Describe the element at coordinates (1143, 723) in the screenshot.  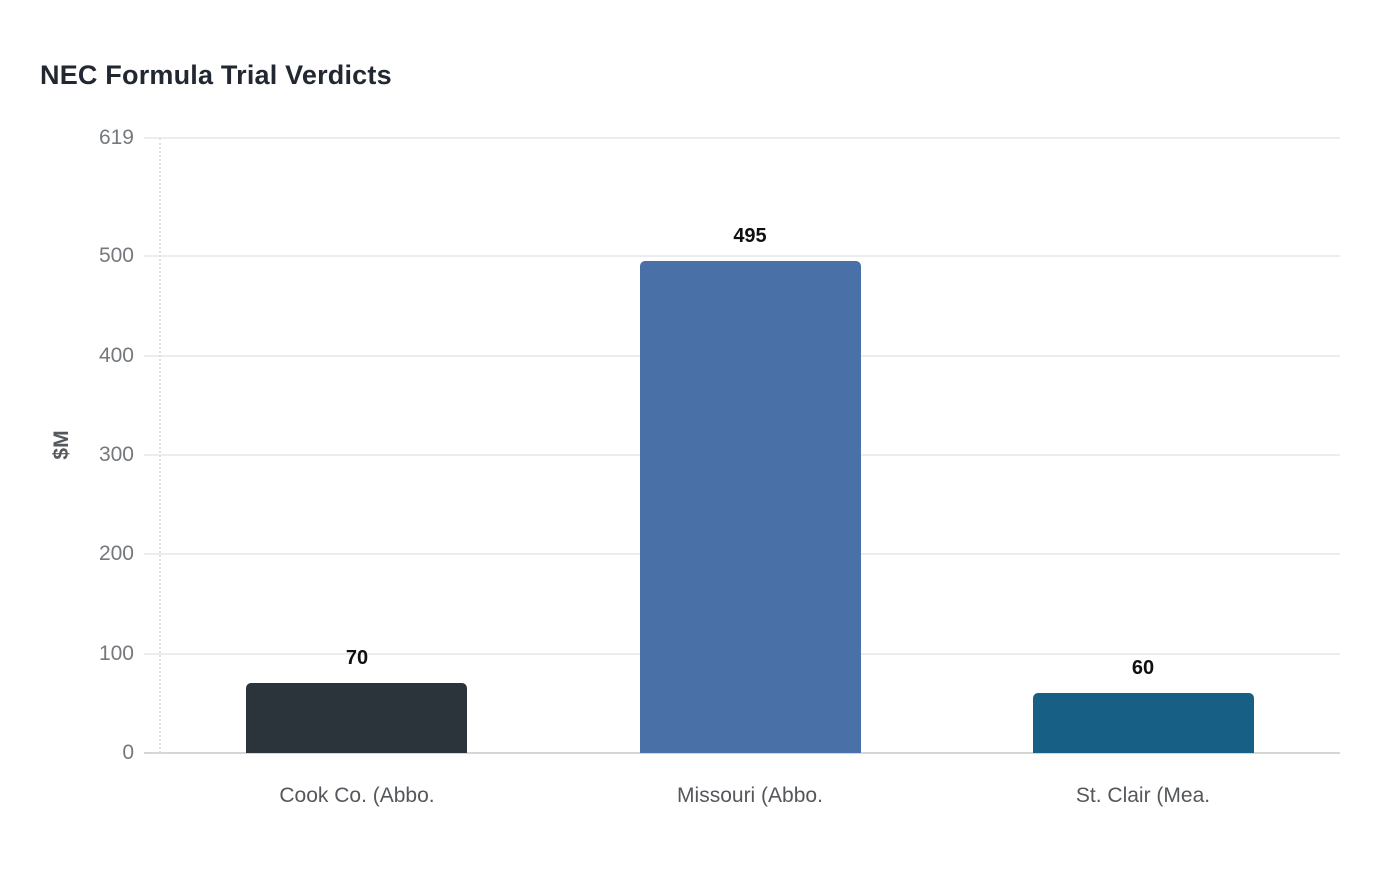
I see `bar-st-clair-mea` at that location.